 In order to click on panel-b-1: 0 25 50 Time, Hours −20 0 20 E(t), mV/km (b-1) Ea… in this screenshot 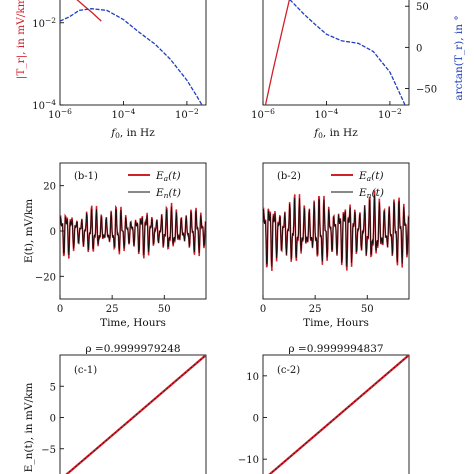, I will do `click(115, 245)`.